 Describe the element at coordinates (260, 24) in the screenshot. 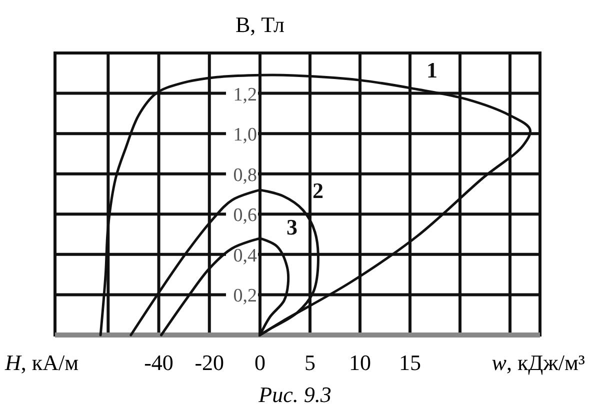

I see `y-axis-title: B, Тл` at that location.